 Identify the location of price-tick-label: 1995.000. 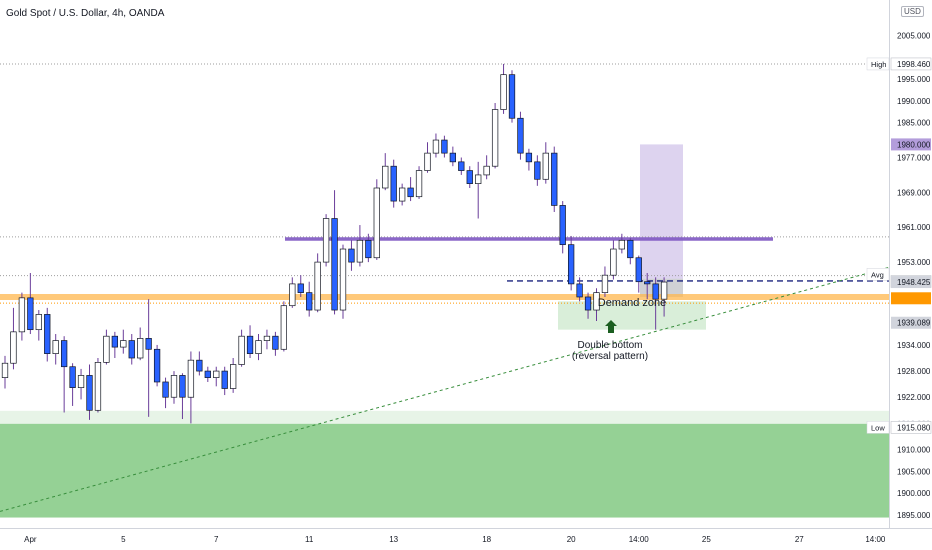
(914, 79).